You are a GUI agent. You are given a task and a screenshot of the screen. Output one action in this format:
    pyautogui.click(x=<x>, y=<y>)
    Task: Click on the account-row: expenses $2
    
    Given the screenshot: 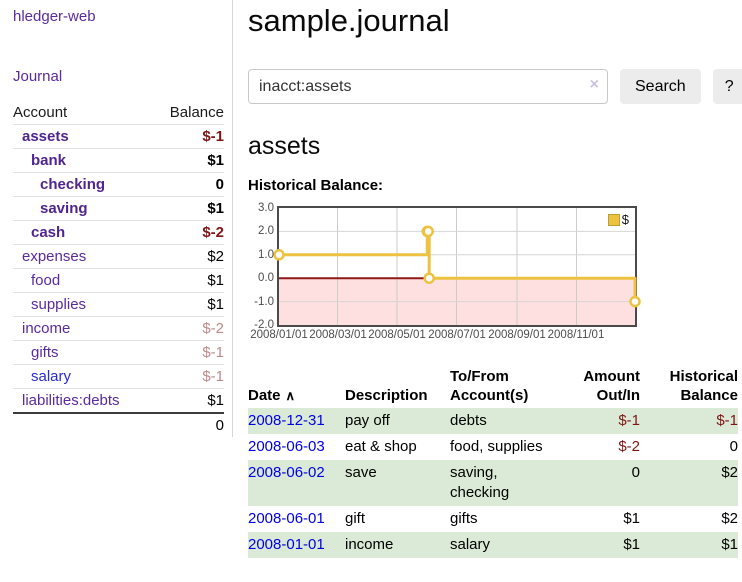 What is the action you would take?
    pyautogui.click(x=118, y=256)
    